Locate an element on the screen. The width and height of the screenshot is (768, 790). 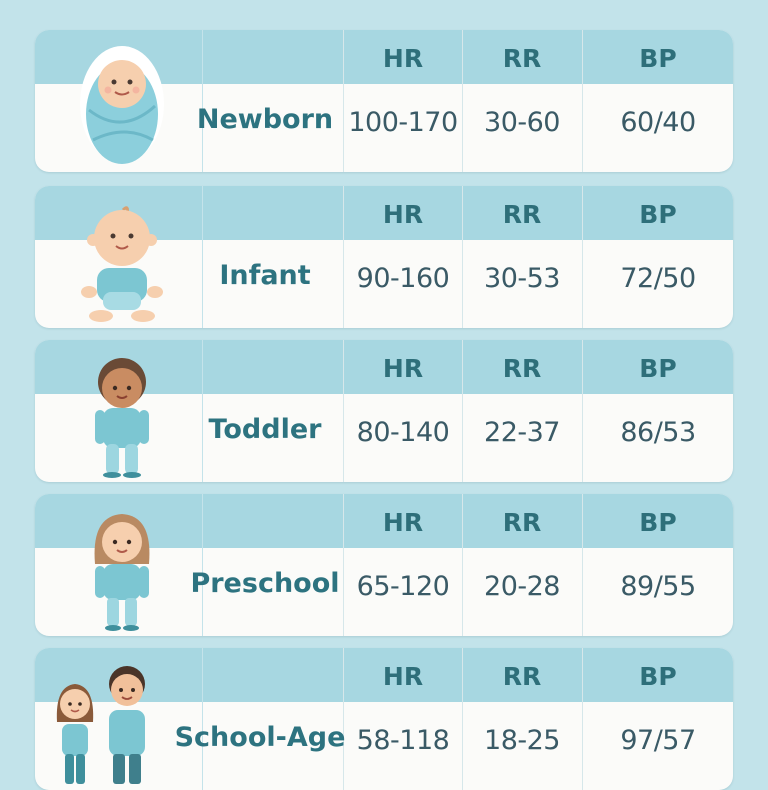
school-age-children-icon is located at coordinates (100, 725).